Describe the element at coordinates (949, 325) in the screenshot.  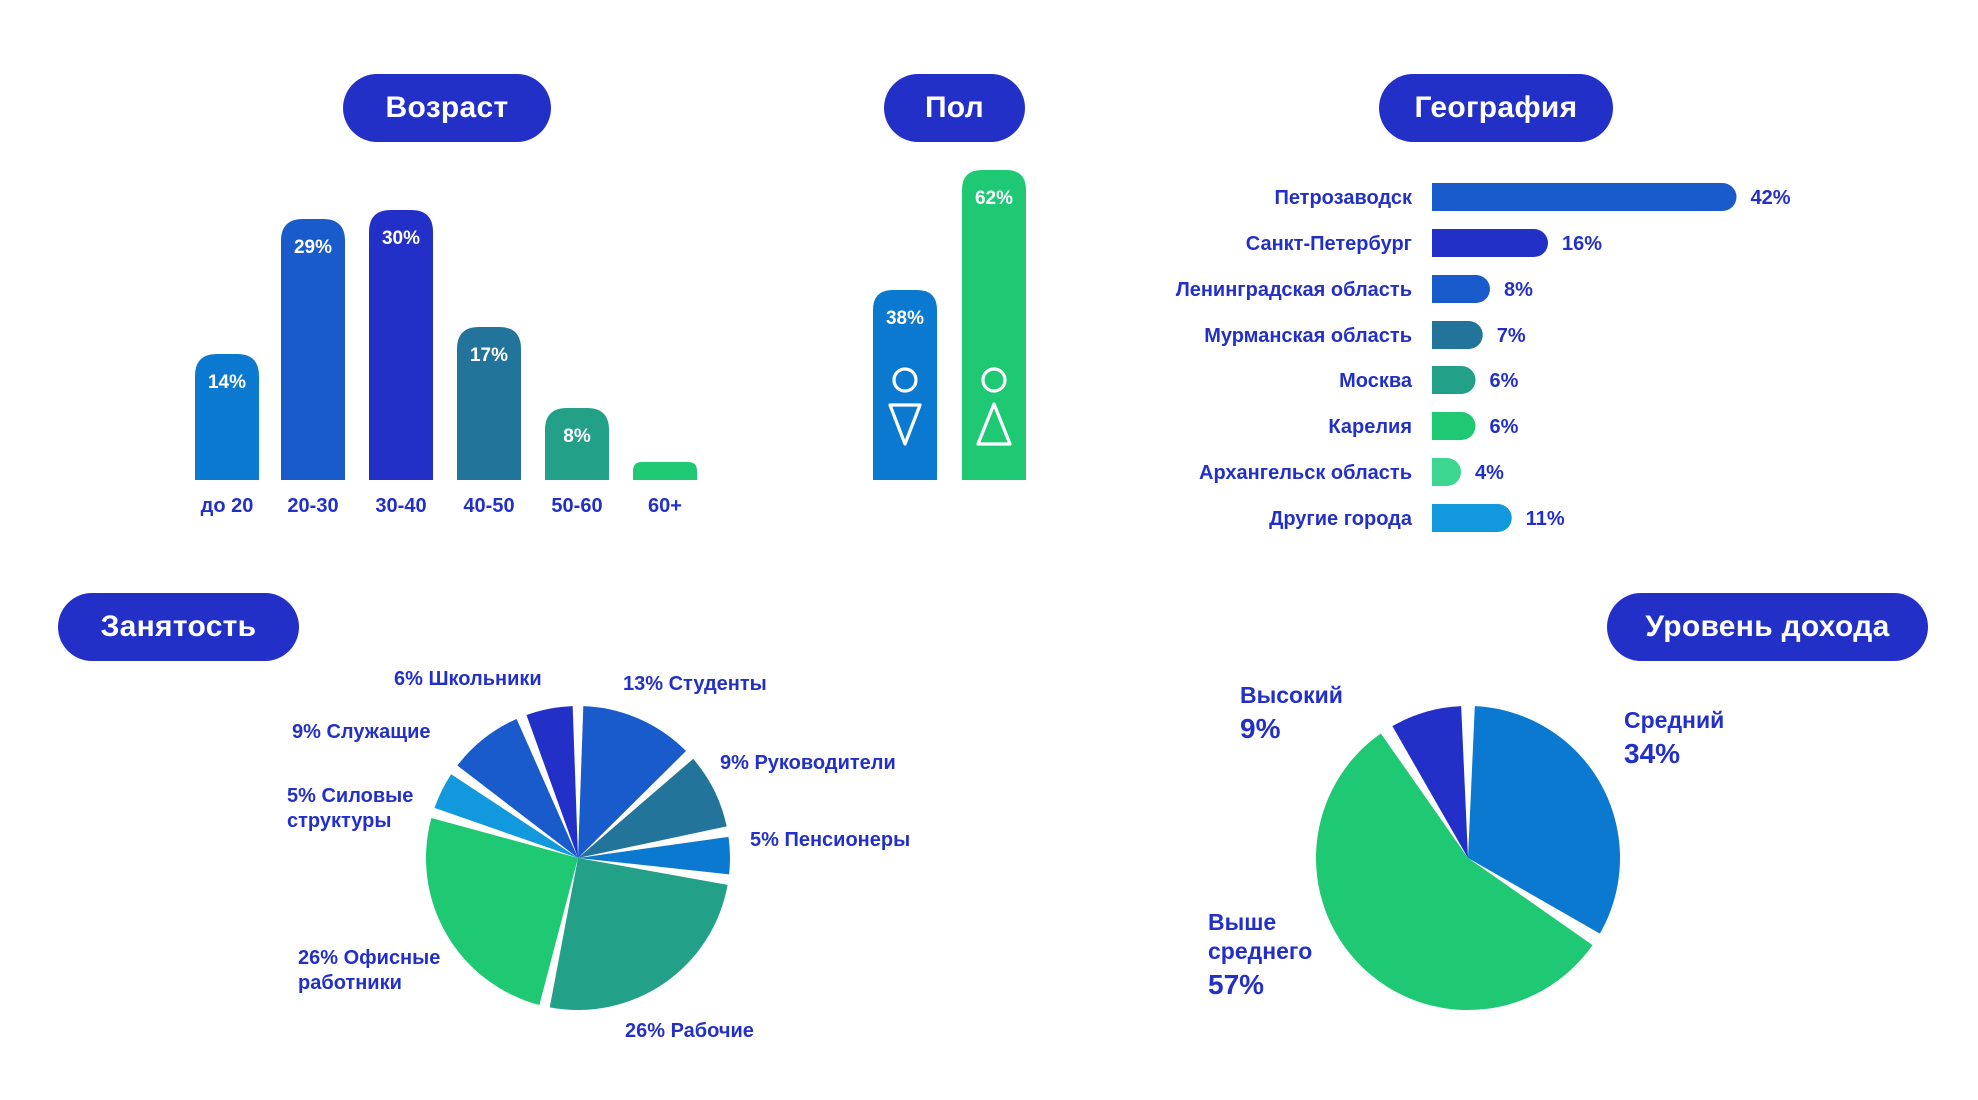
I see `gender-chart: 38% 62%` at that location.